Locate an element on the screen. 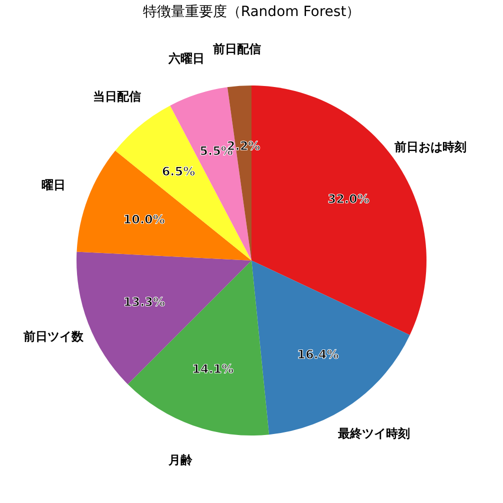  data-label: 6.5% is located at coordinates (179, 171).